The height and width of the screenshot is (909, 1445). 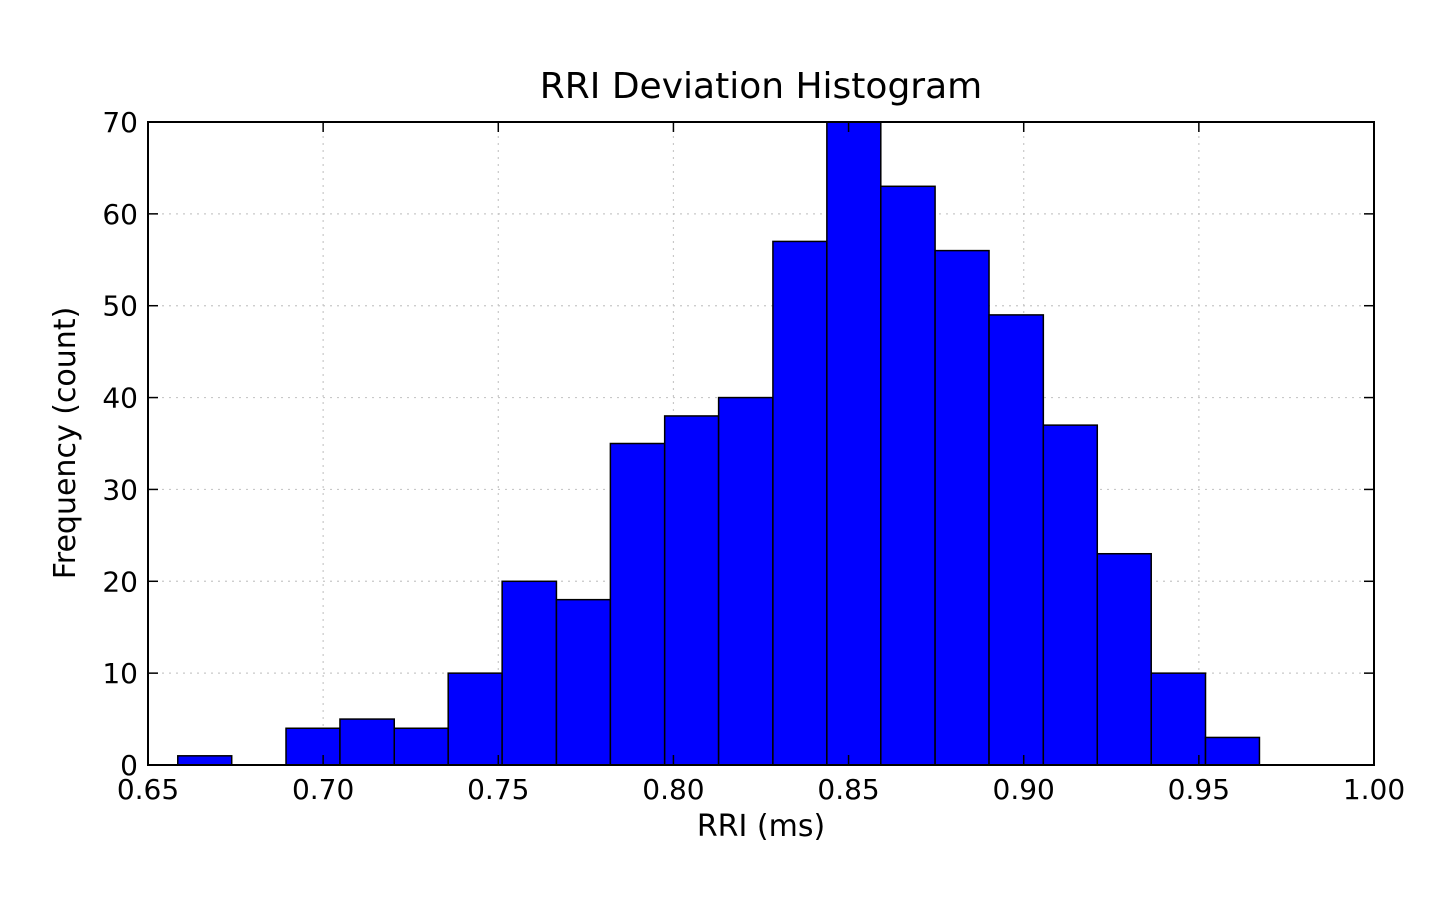 I want to click on y-tick-label: 10, so click(x=120, y=673).